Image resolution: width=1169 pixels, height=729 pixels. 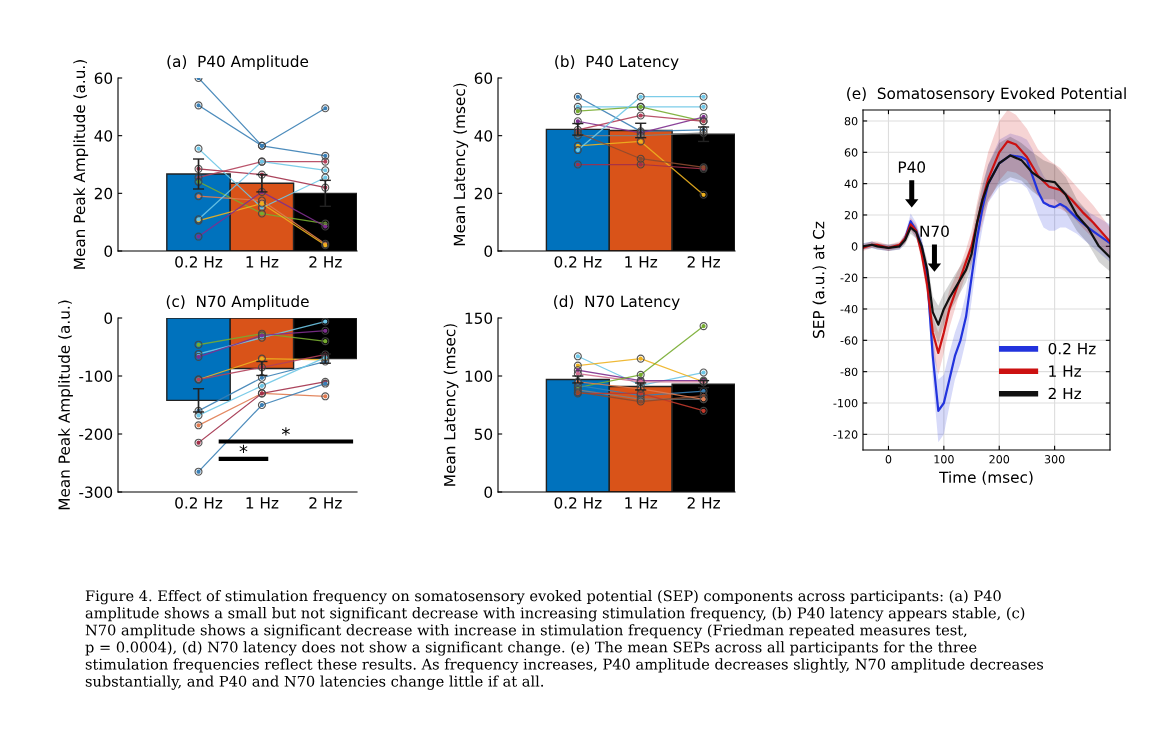 I want to click on x-axis-title: Time (msec), so click(x=986, y=478).